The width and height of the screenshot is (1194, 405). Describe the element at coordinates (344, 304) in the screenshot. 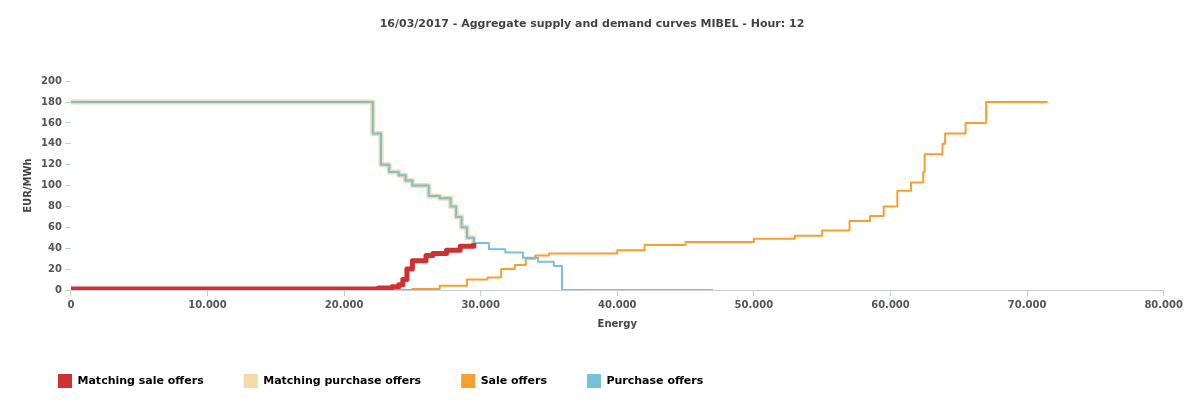

I see `x-tick-label: 20.000` at that location.